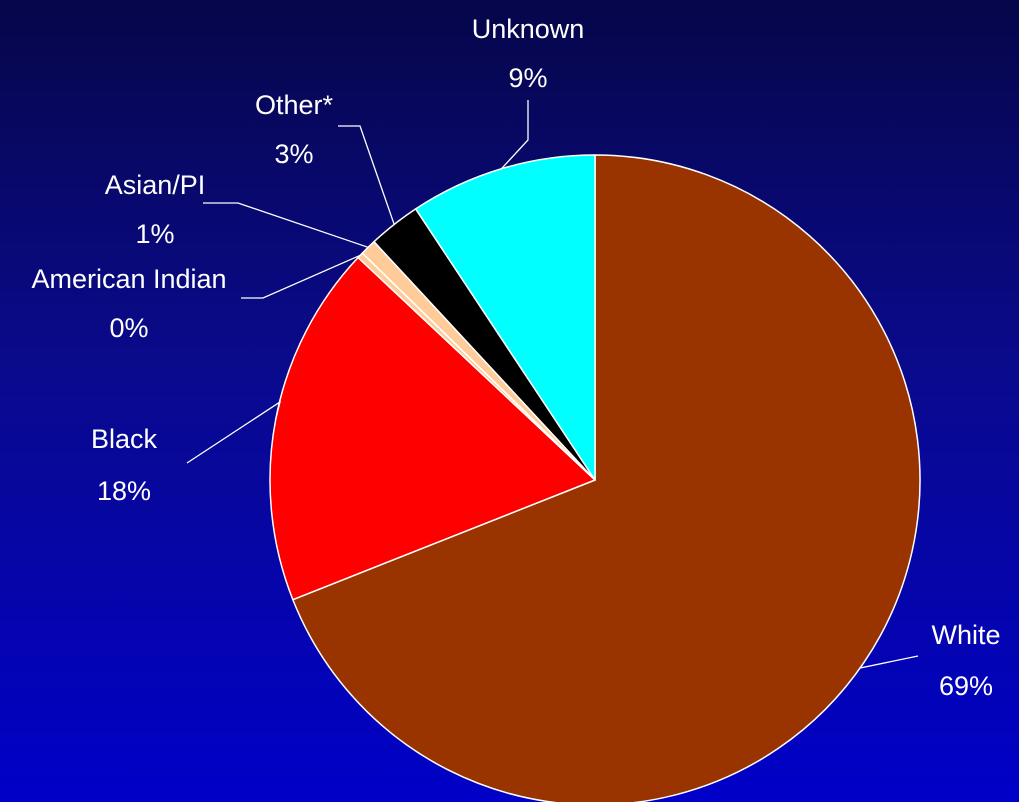 The height and width of the screenshot is (802, 1019). Describe the element at coordinates (366, 175) in the screenshot. I see `leader-line-other` at that location.